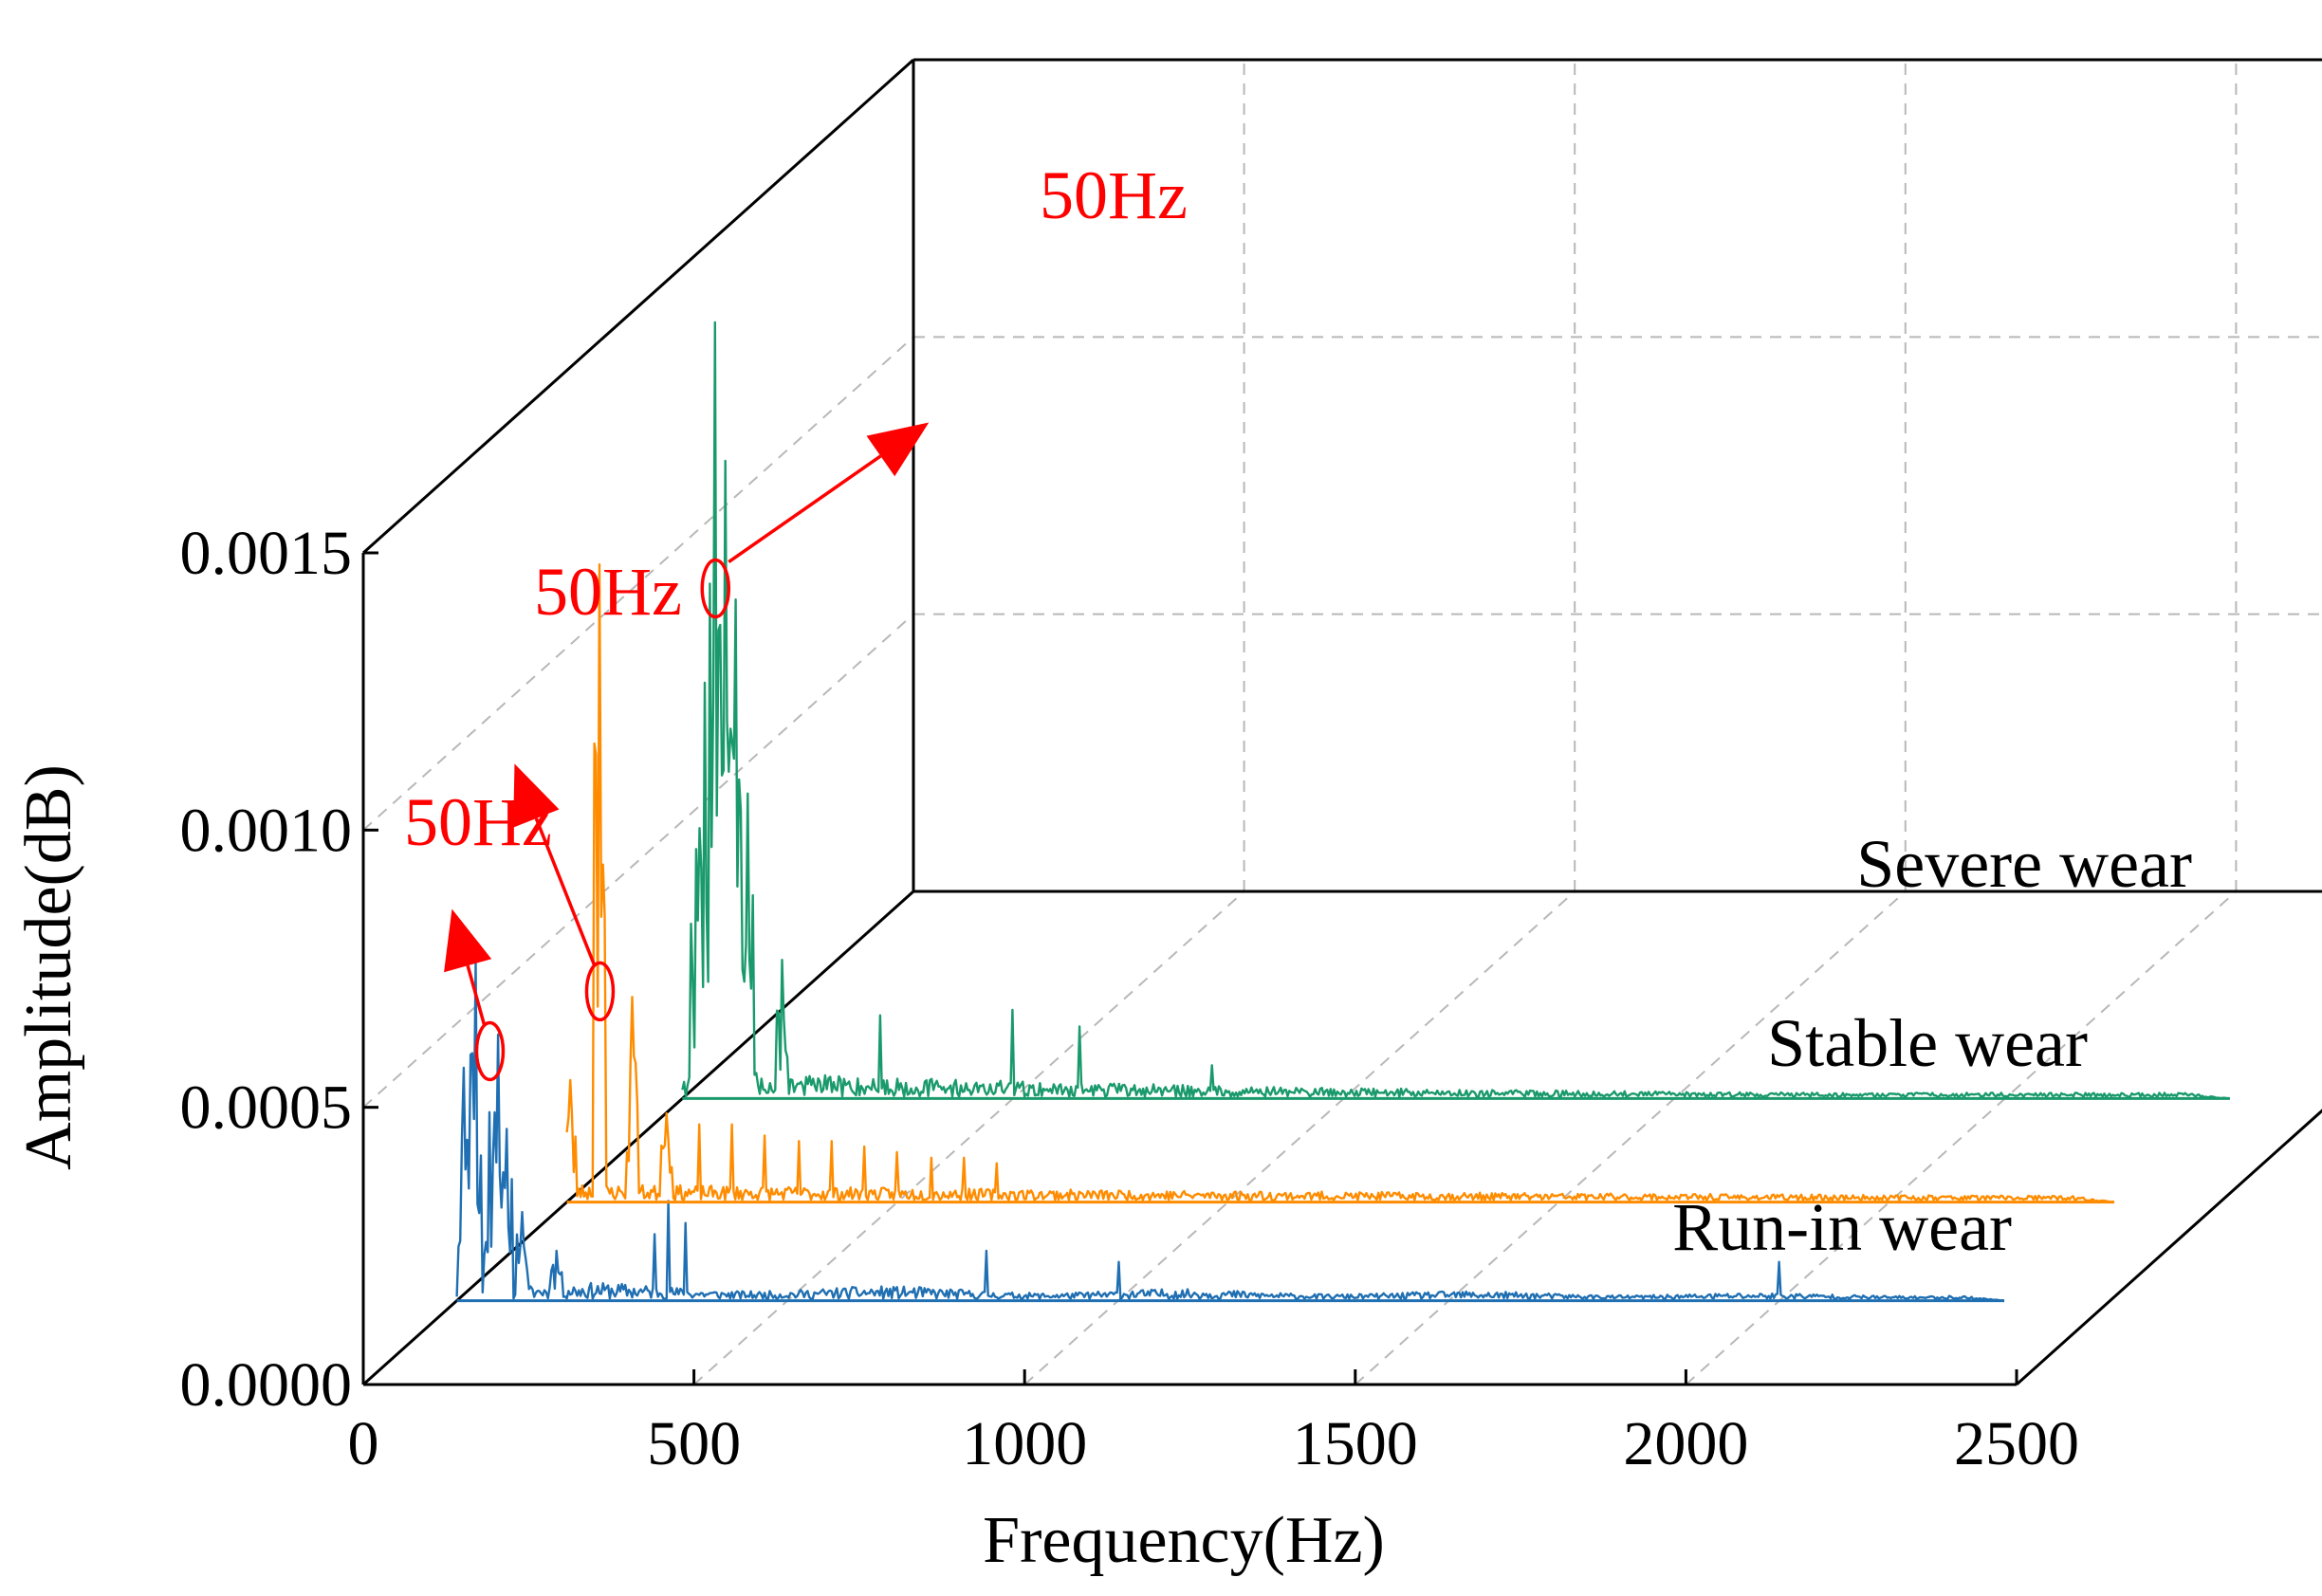 Image resolution: width=2322 pixels, height=1596 pixels. What do you see at coordinates (1842, 1227) in the screenshot?
I see `series-label-run-in-wear: Run-in wear` at bounding box center [1842, 1227].